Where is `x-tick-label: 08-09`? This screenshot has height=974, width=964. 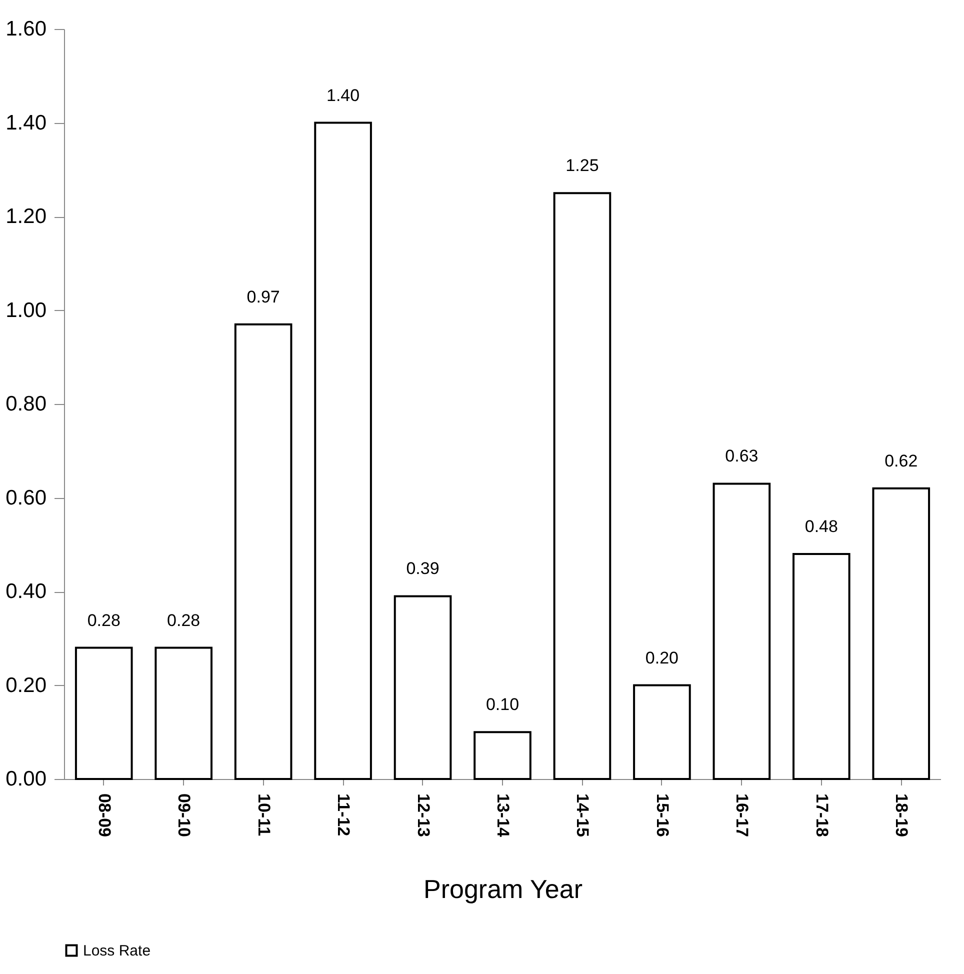 x-tick-label: 08-09 is located at coordinates (104, 815).